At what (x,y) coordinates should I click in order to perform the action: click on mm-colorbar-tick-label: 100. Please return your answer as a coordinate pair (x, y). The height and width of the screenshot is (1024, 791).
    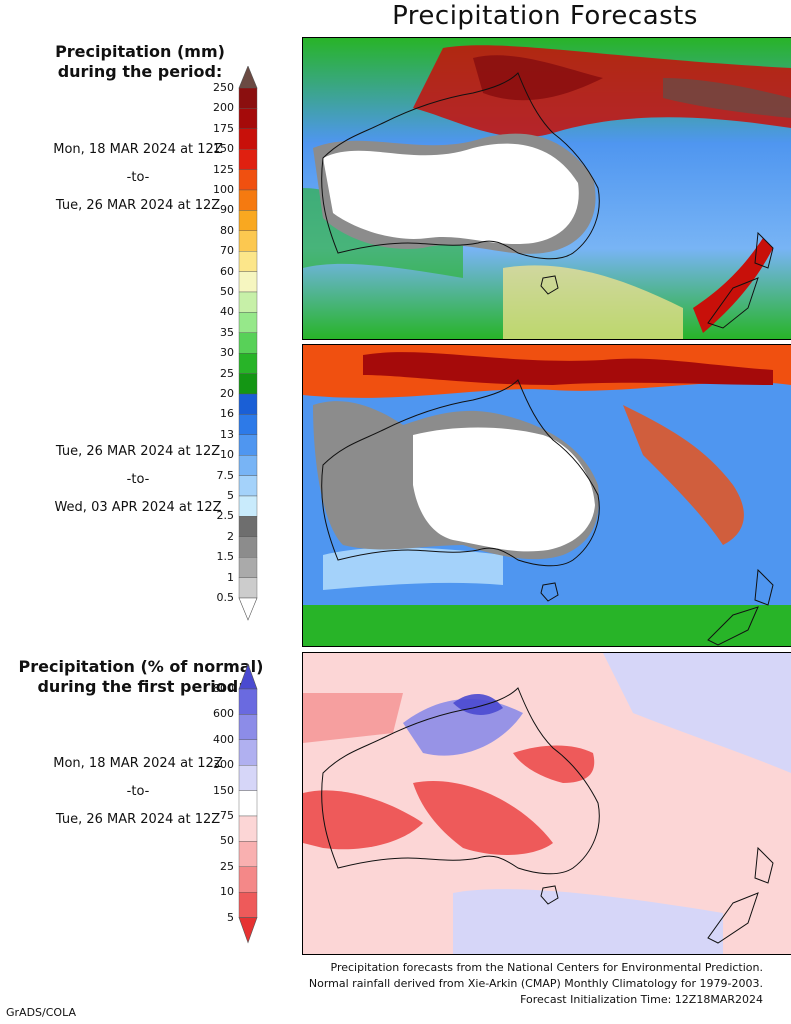
    Looking at the image, I should click on (223, 189).